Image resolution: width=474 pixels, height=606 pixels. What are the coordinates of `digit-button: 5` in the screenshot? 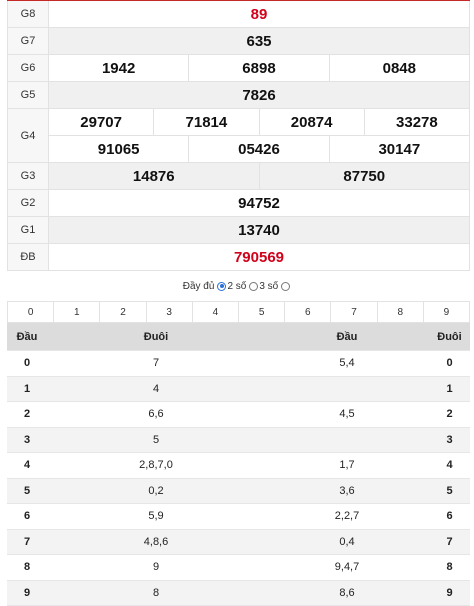 It's located at (261, 312).